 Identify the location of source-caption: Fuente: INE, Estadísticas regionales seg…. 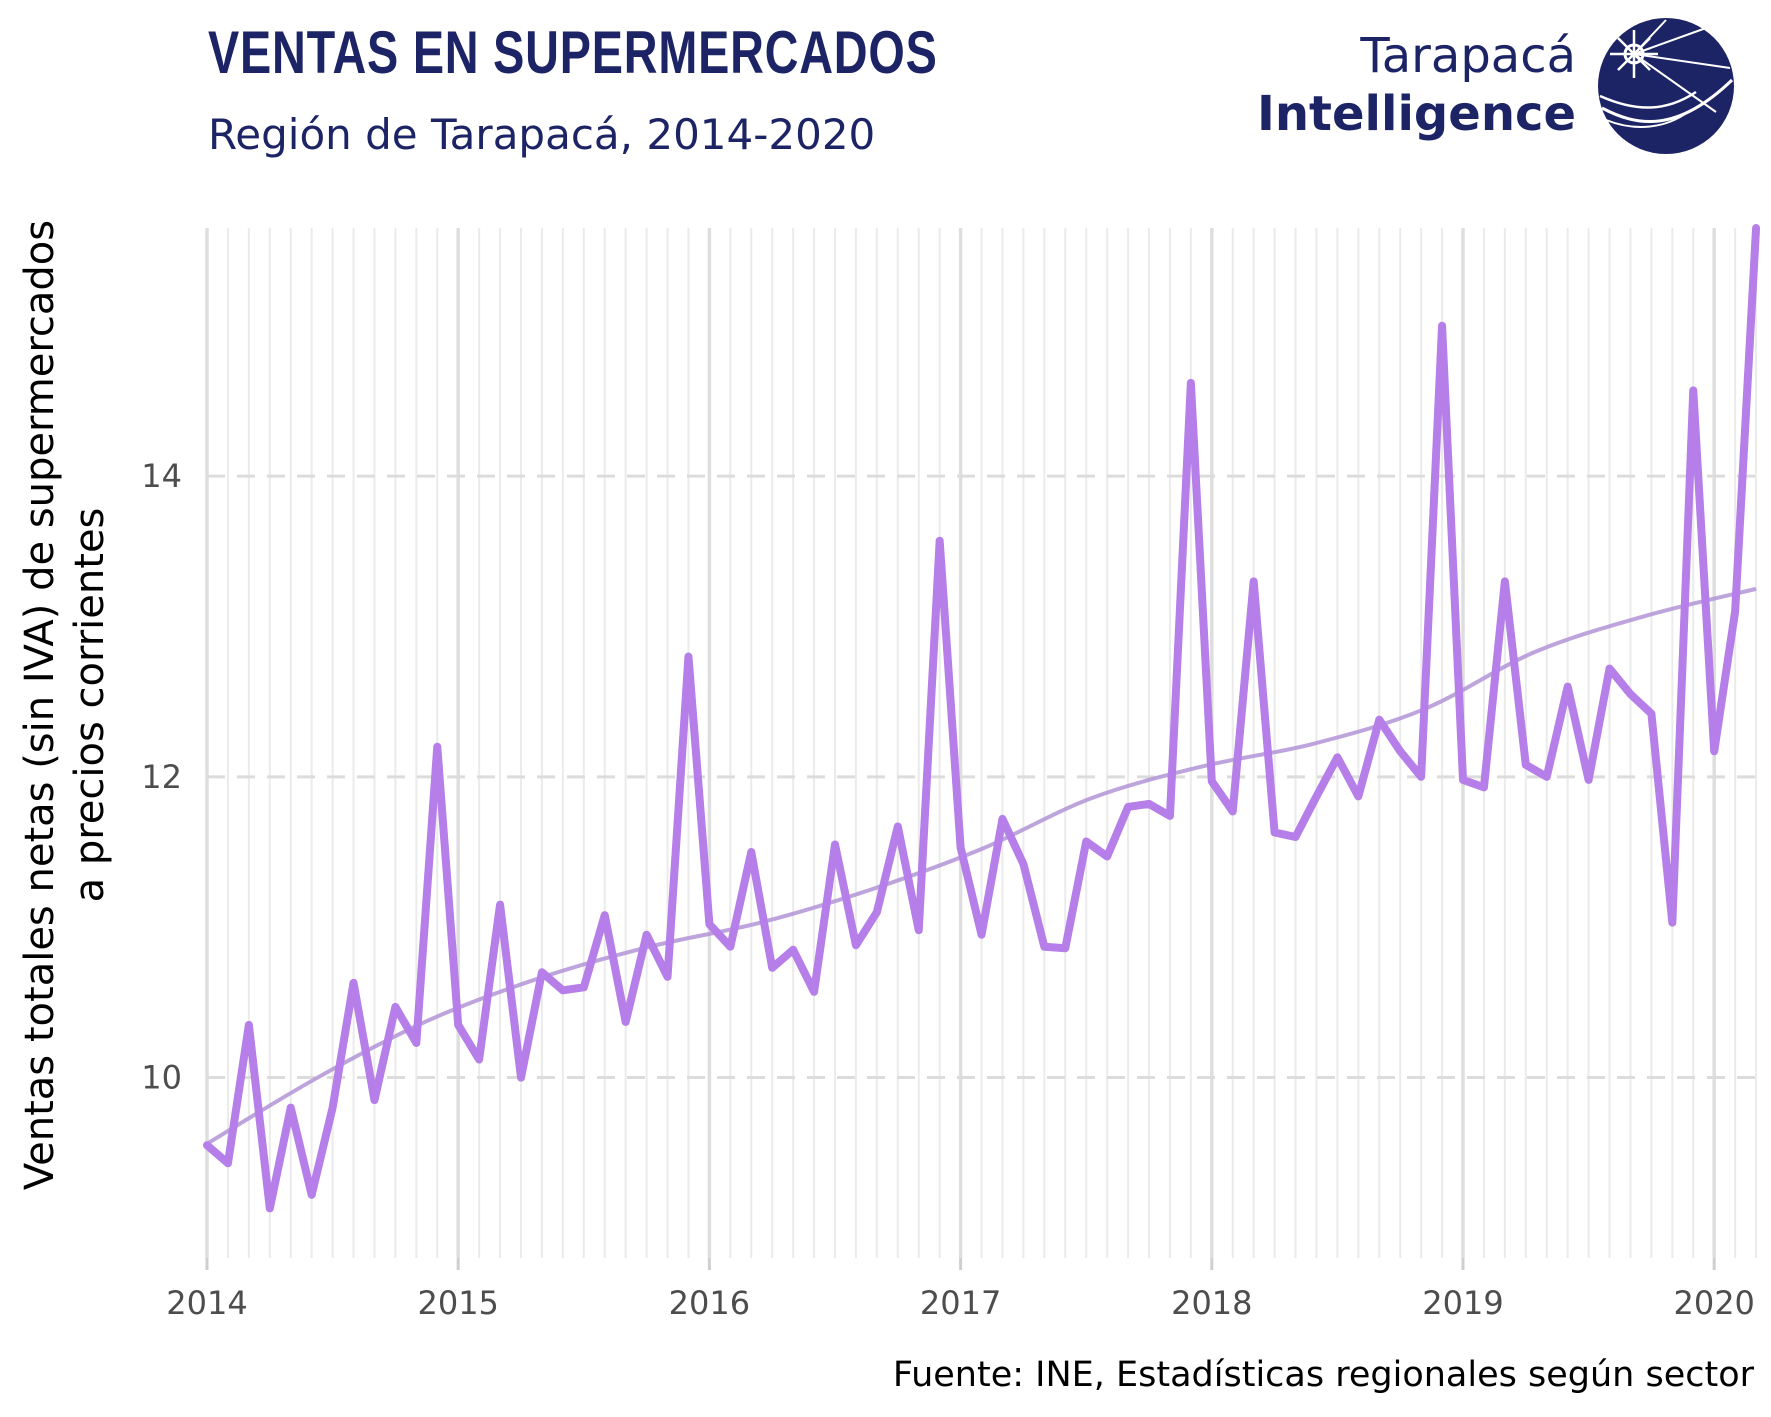
(1323, 1375).